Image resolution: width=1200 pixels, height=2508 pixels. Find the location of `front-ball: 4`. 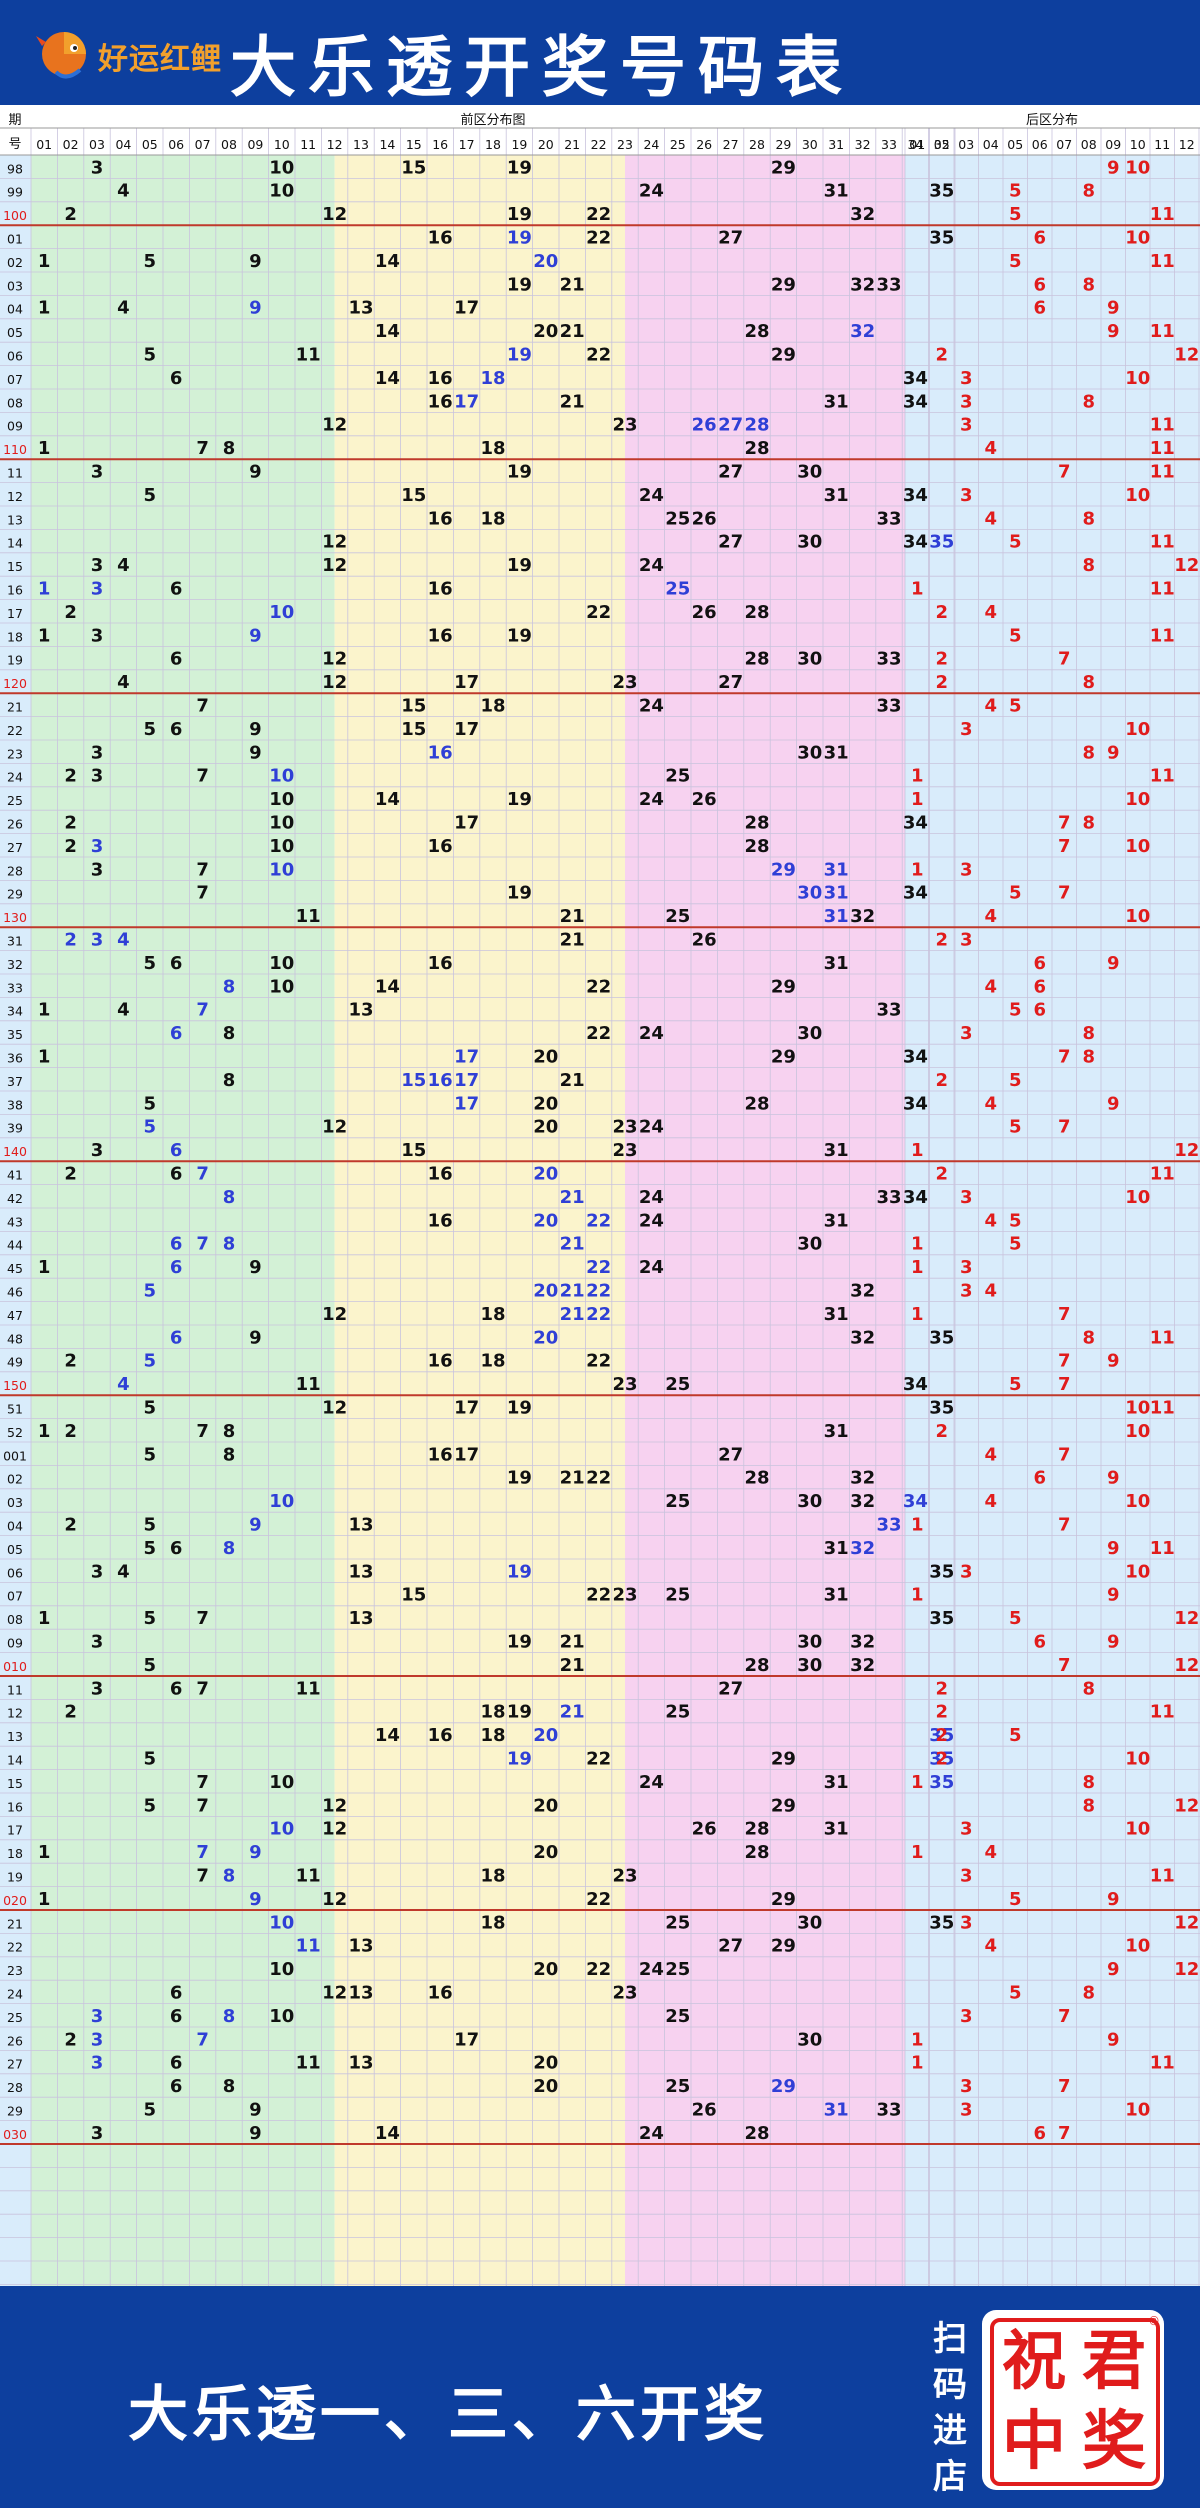

front-ball: 4 is located at coordinates (123, 1010).